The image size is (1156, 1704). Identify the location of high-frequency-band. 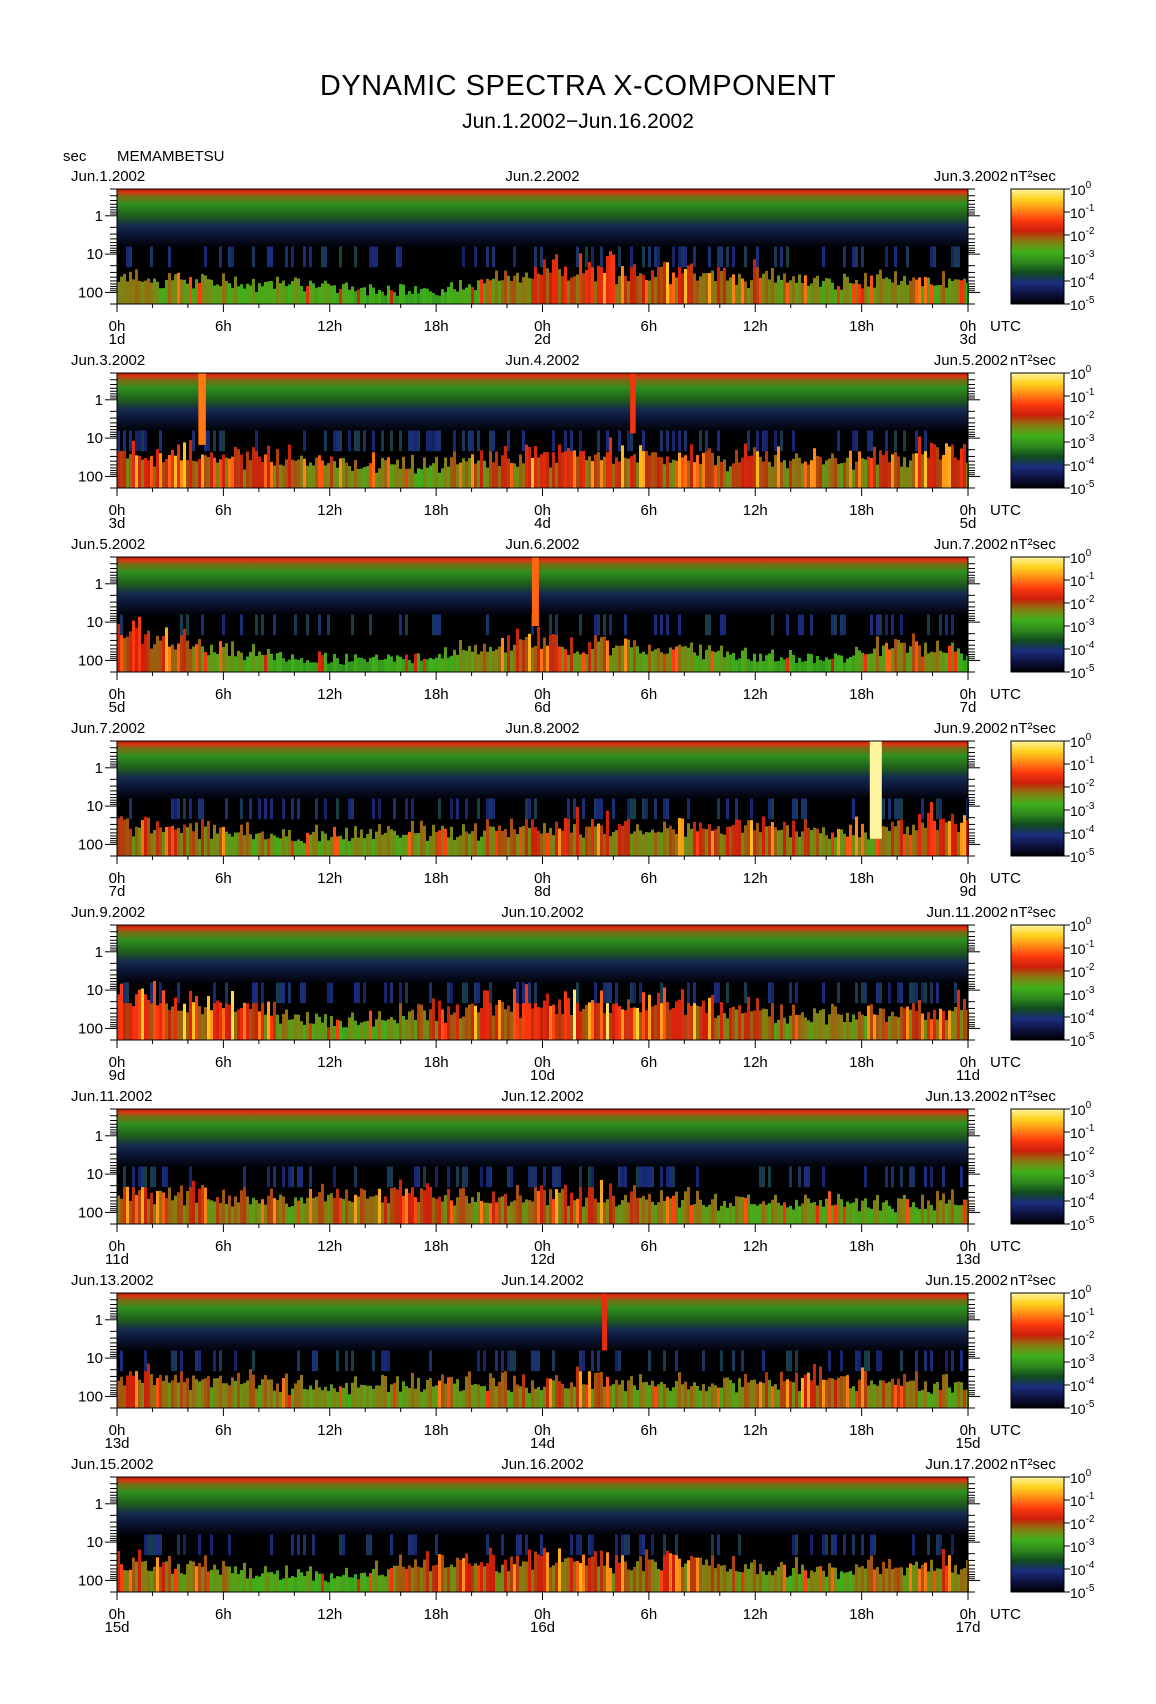
(542, 1507).